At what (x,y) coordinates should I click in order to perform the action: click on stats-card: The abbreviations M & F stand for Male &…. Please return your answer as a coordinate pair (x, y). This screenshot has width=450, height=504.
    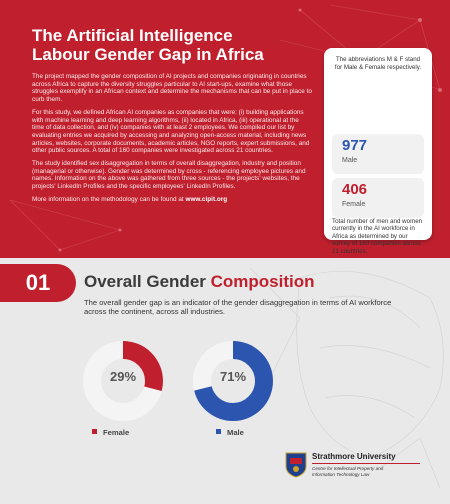
    Looking at the image, I should click on (378, 151).